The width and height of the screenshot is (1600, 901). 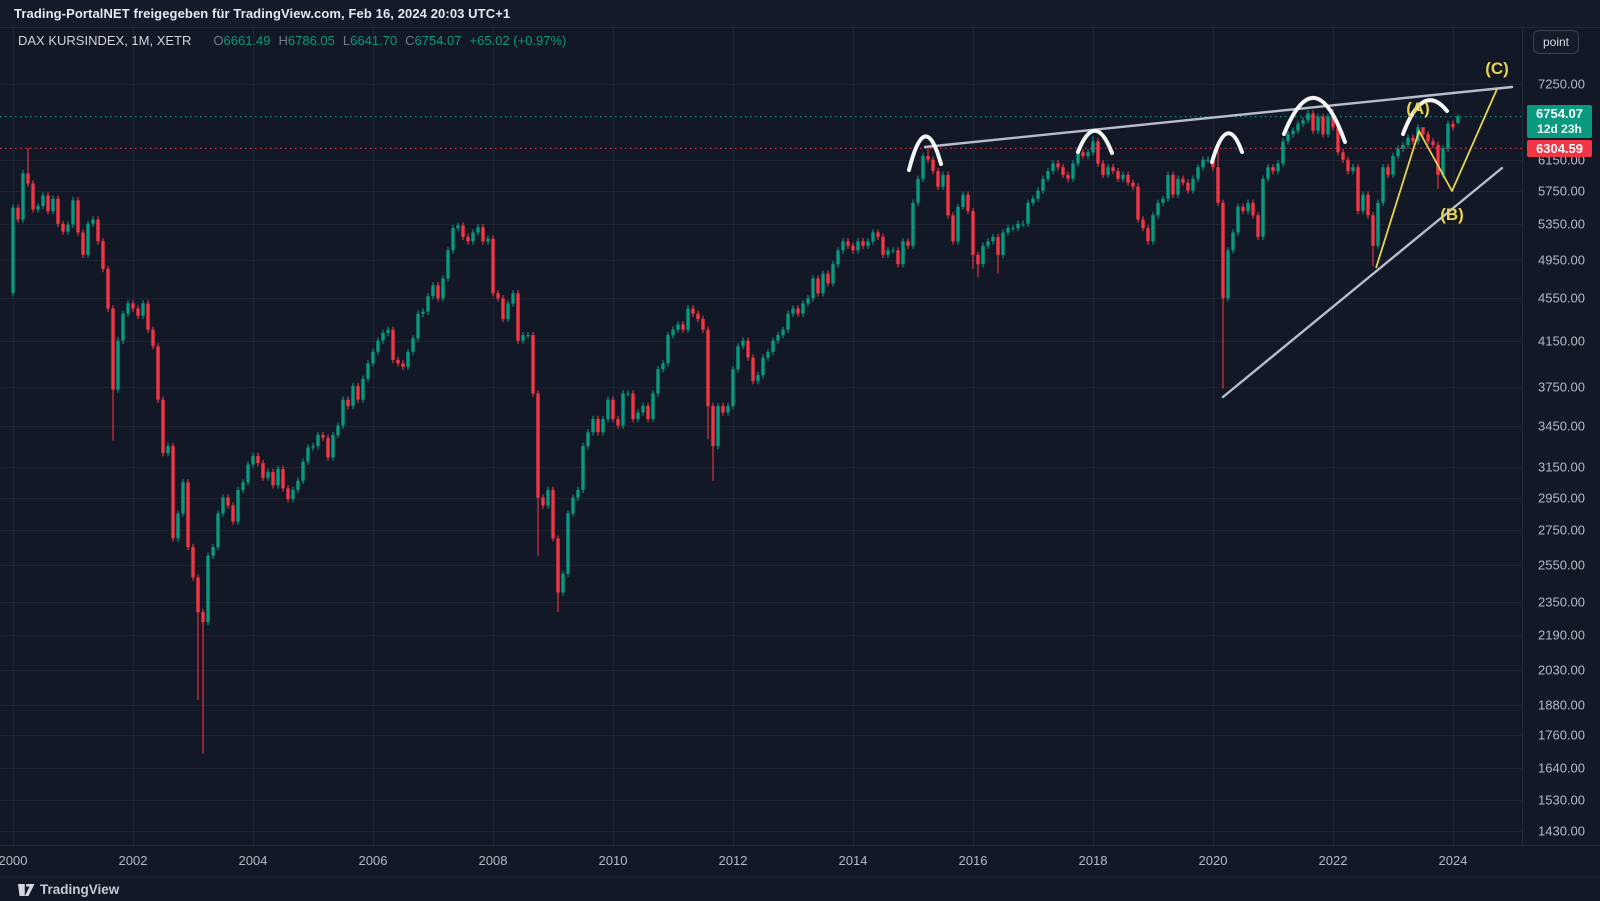 What do you see at coordinates (1436, 178) in the screenshot?
I see `elliott-zigzag` at bounding box center [1436, 178].